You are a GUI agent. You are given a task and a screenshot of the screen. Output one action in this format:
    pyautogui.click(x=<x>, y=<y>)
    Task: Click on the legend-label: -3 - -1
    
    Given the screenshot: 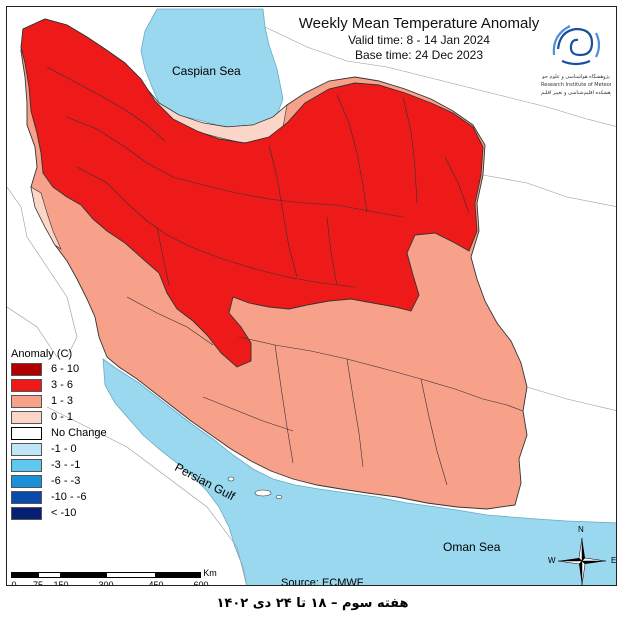 What is the action you would take?
    pyautogui.click(x=66, y=465)
    